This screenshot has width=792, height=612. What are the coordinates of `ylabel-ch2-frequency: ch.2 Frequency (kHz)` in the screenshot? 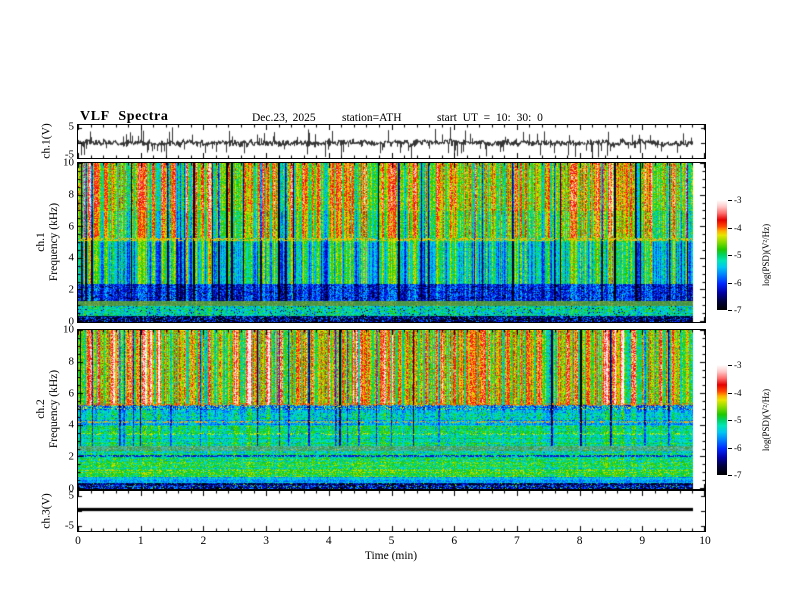 It's located at (47, 409).